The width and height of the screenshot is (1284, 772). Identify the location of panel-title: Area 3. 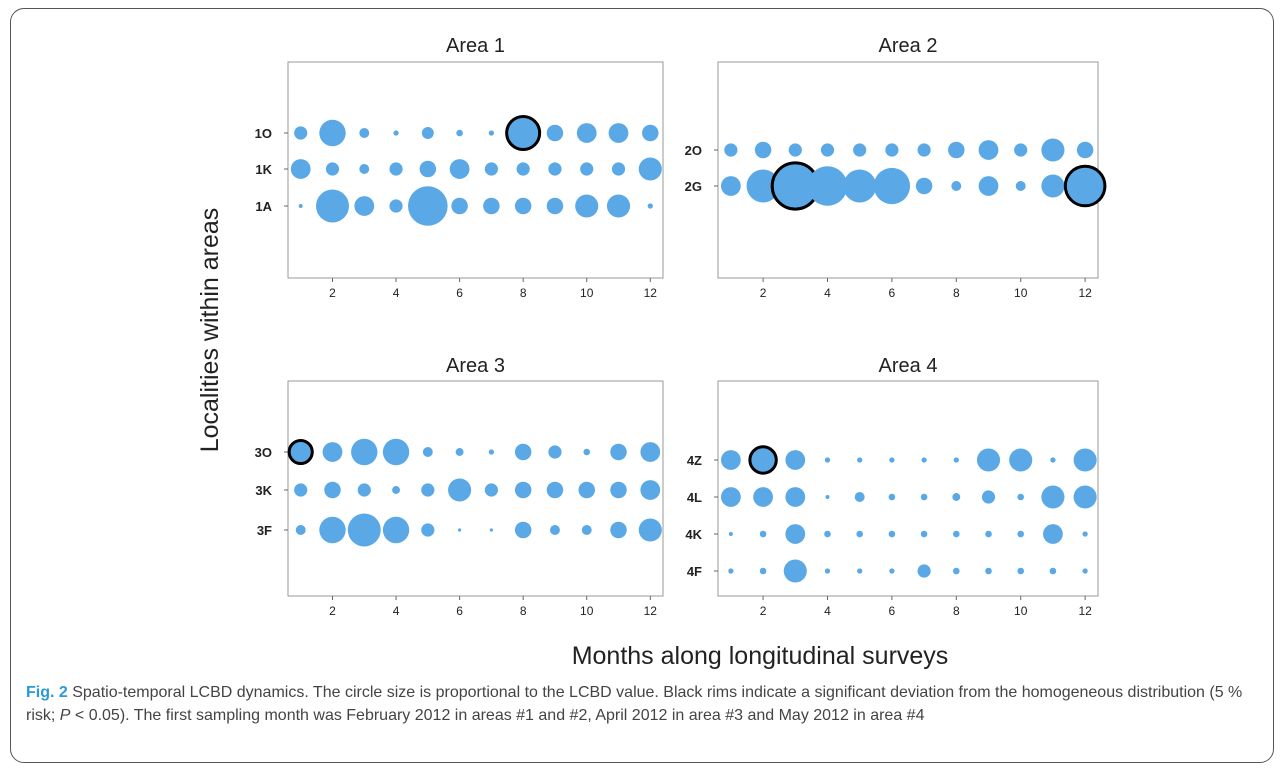
(475, 366).